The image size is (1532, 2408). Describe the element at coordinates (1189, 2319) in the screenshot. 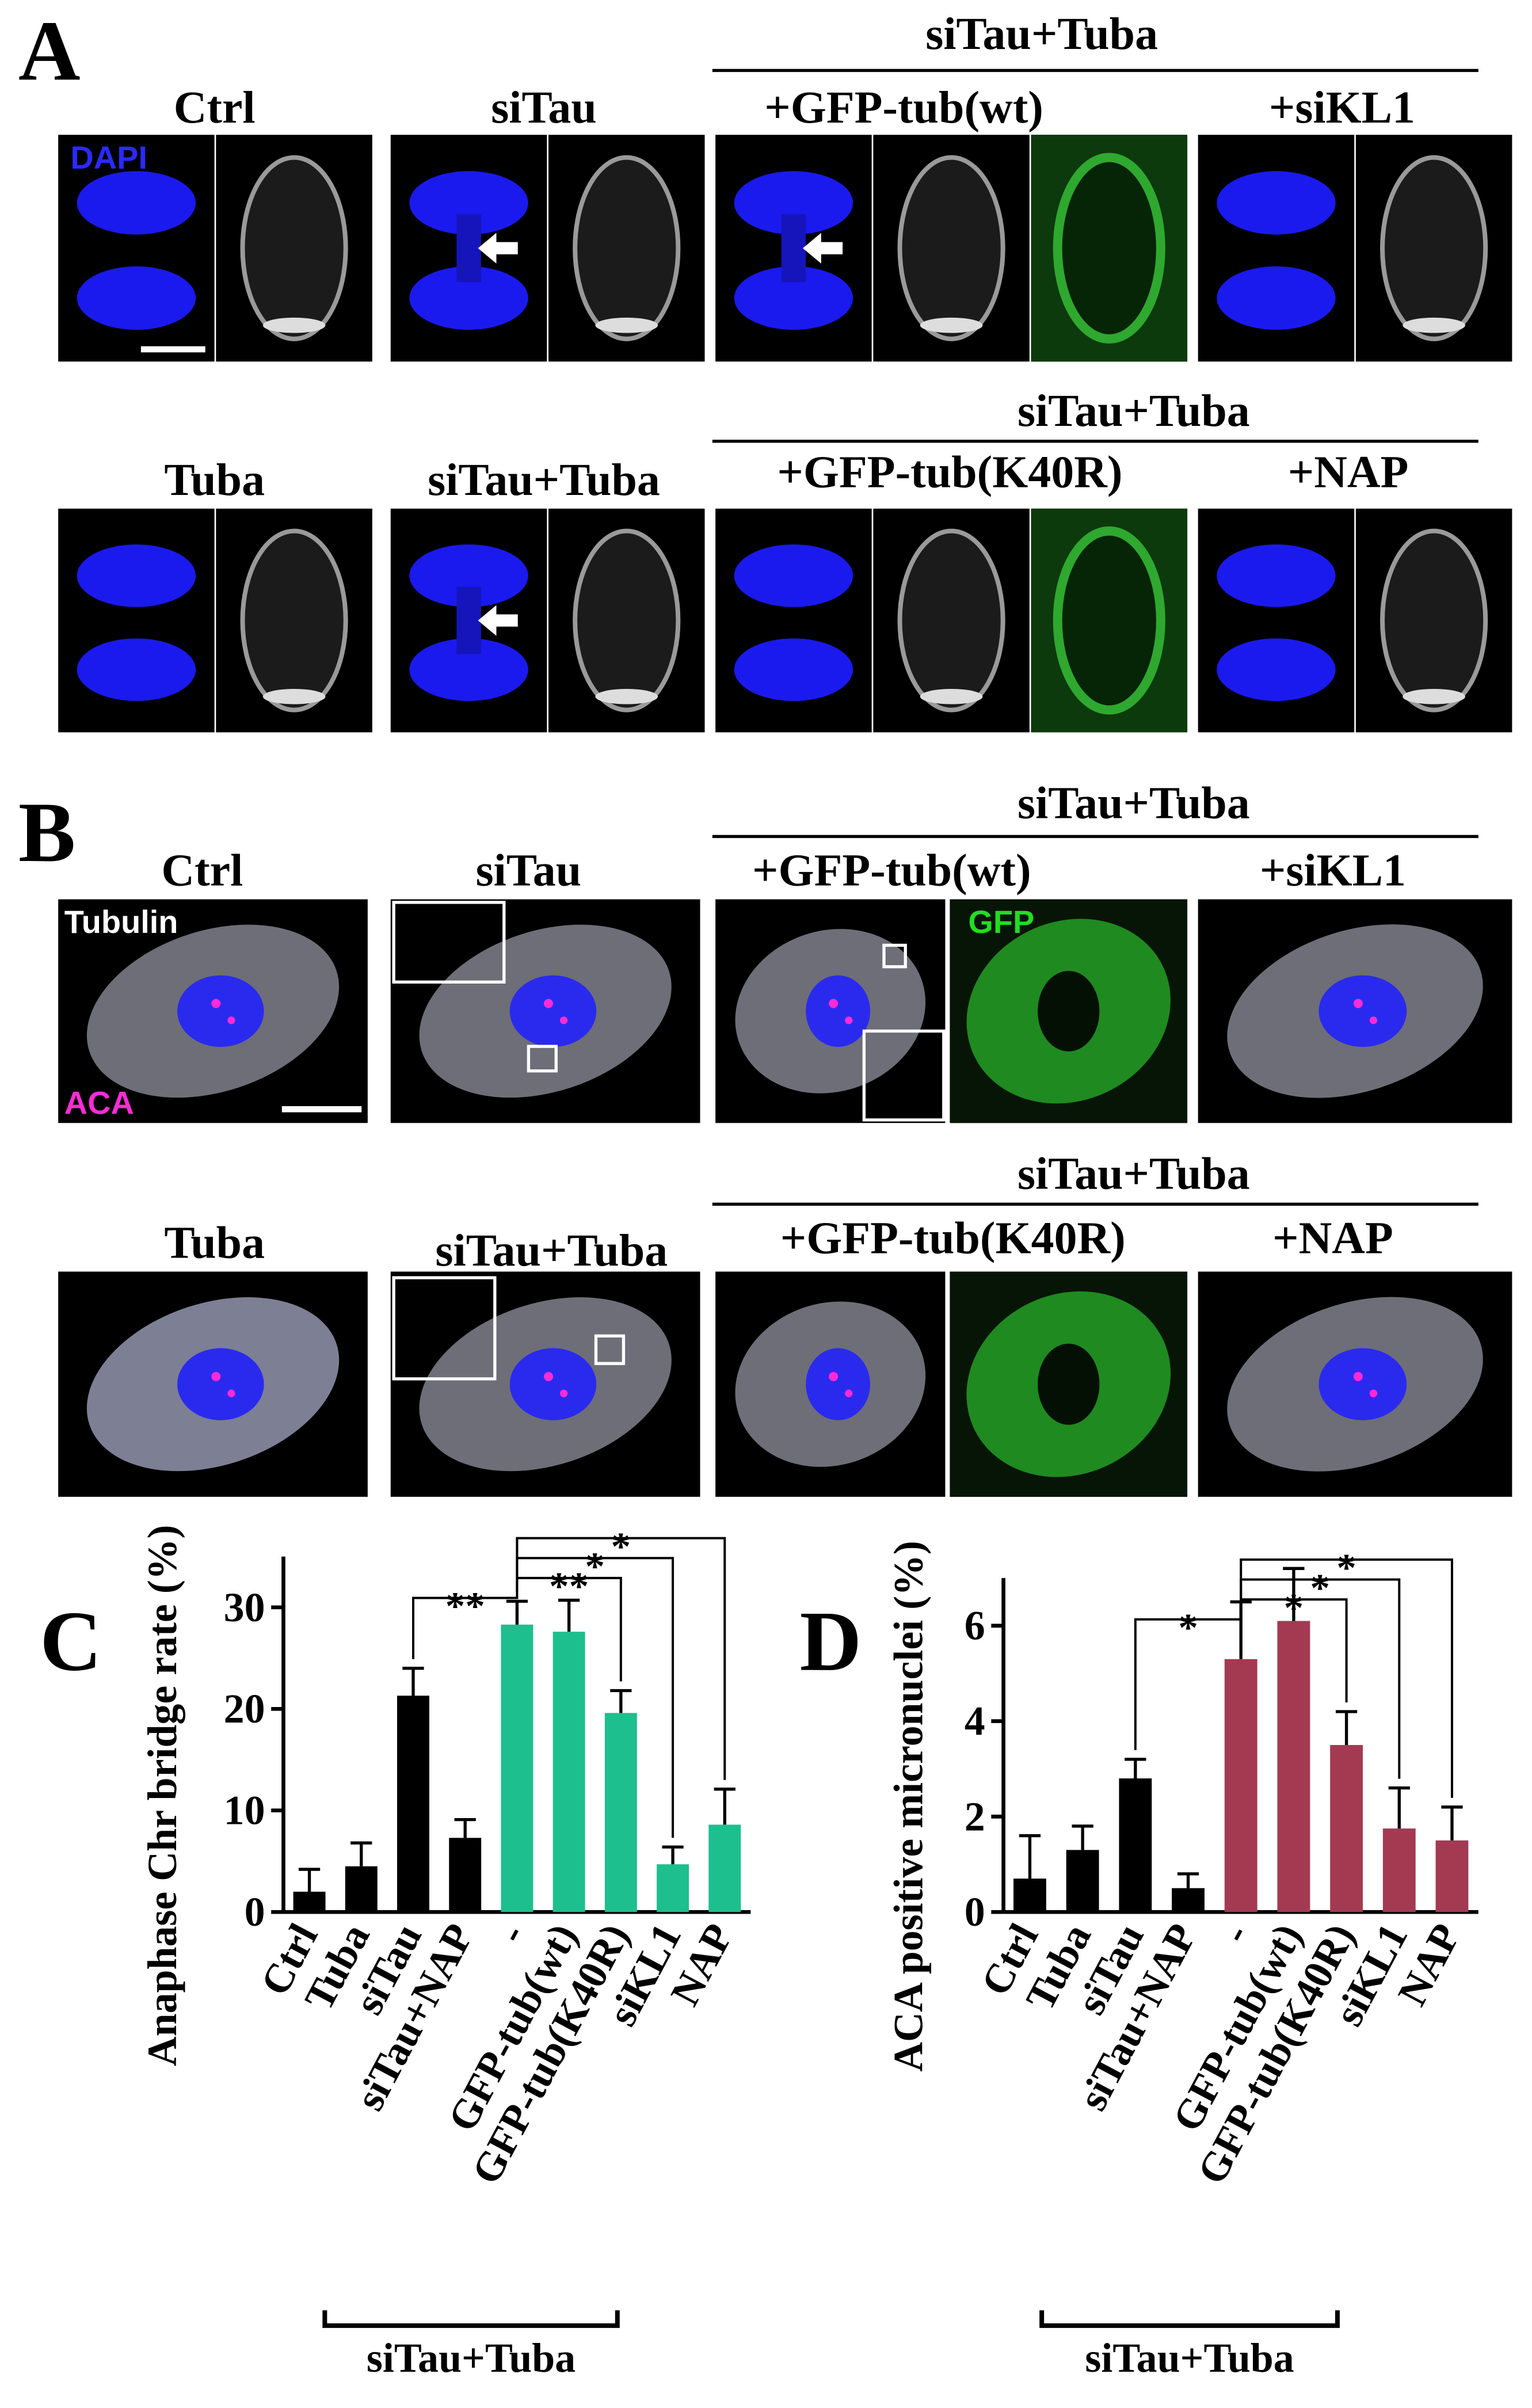

I see `group-bracket` at that location.